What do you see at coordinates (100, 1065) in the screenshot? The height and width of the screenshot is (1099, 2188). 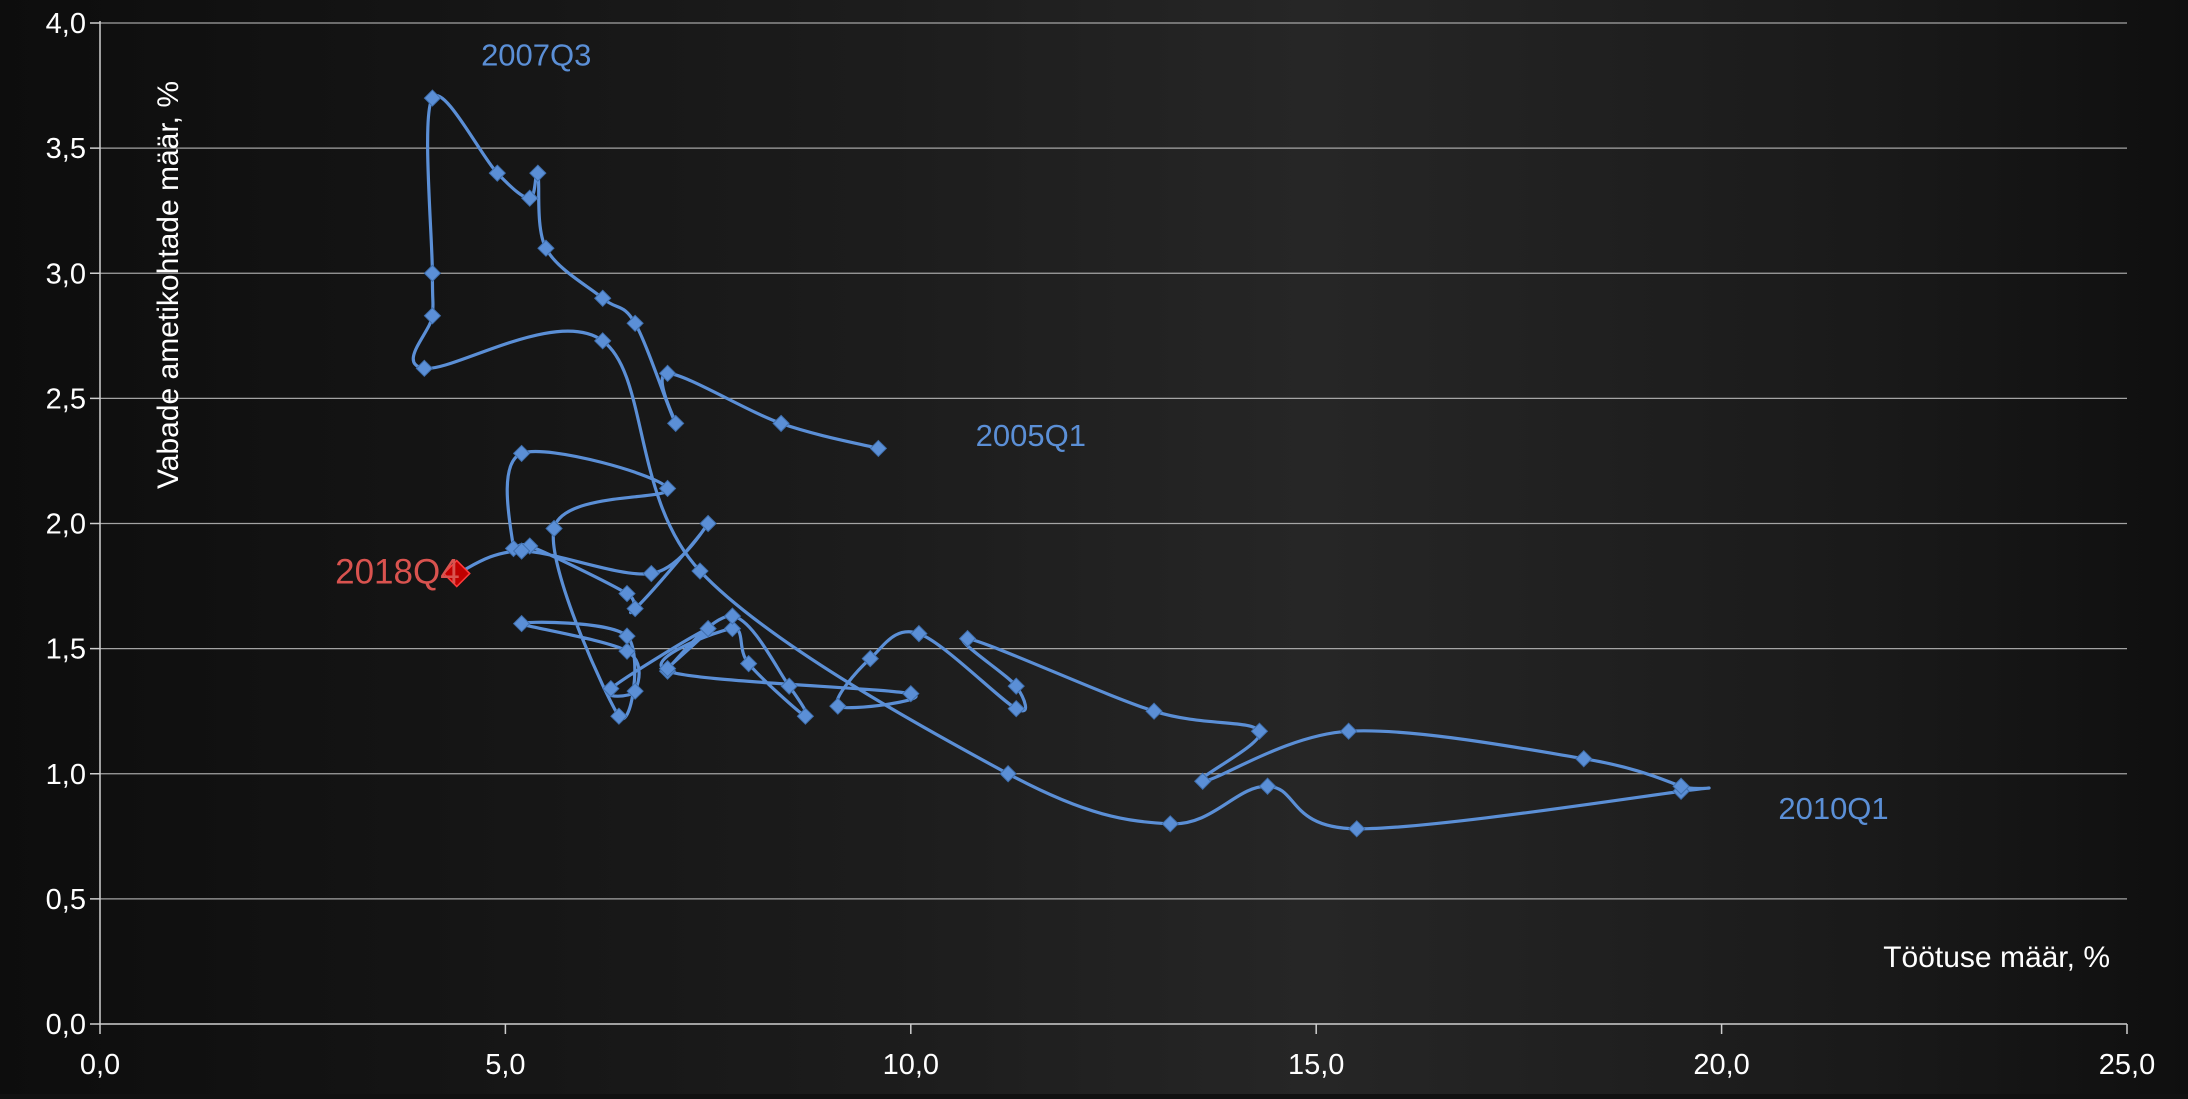 I see `x-tick-label: 0,0` at bounding box center [100, 1065].